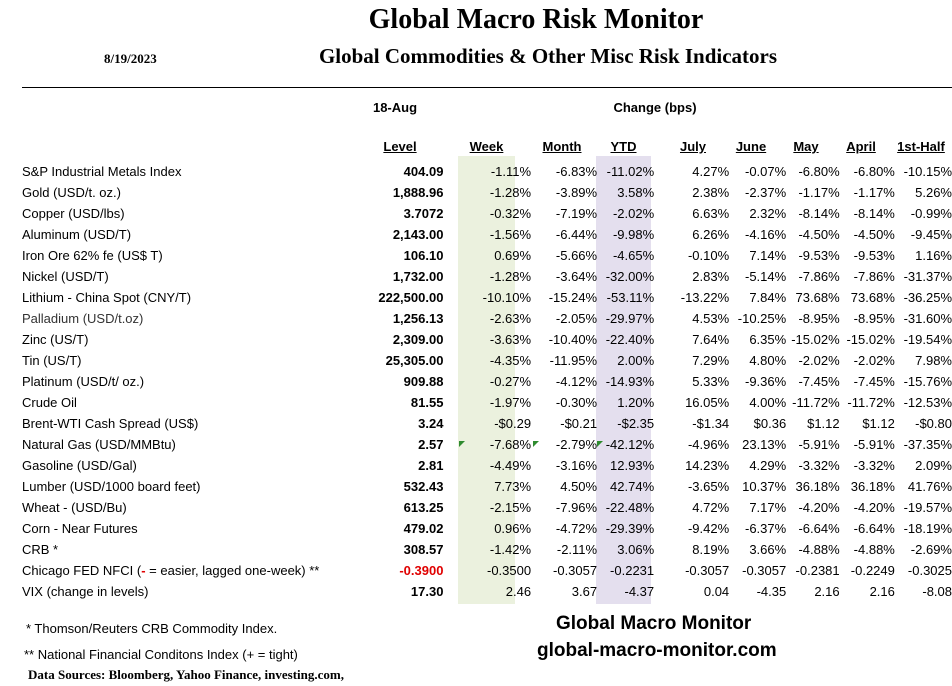 This screenshot has width=952, height=686. Describe the element at coordinates (632, 570) in the screenshot. I see `ytd-cell: -0.2231` at that location.